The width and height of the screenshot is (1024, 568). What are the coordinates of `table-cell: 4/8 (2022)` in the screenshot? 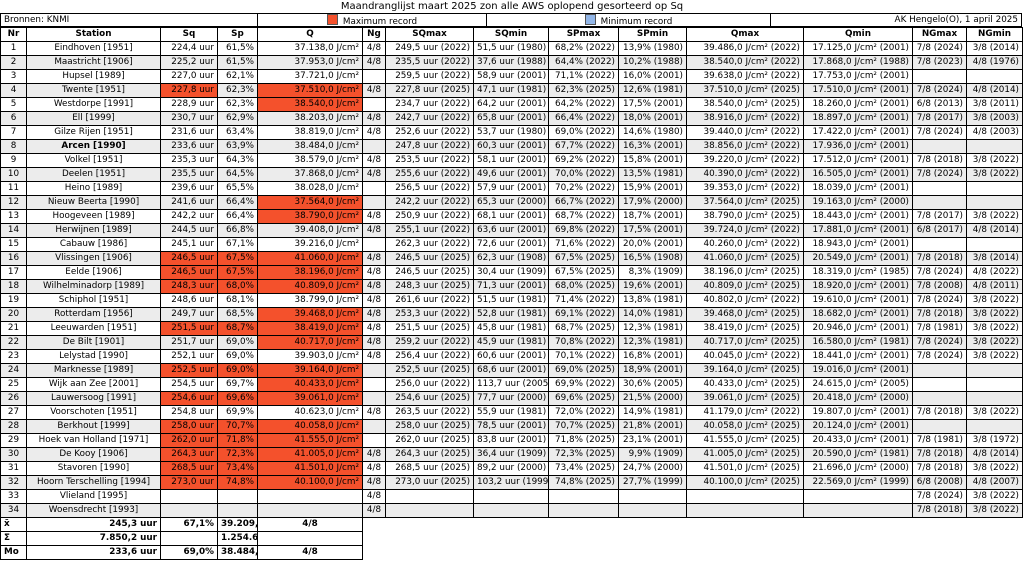 It's located at (994, 272).